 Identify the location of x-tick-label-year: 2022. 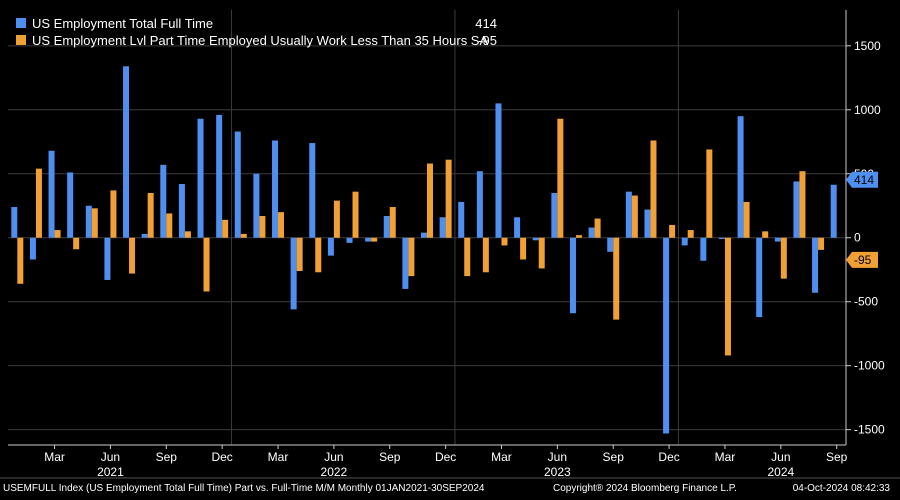
(334, 472).